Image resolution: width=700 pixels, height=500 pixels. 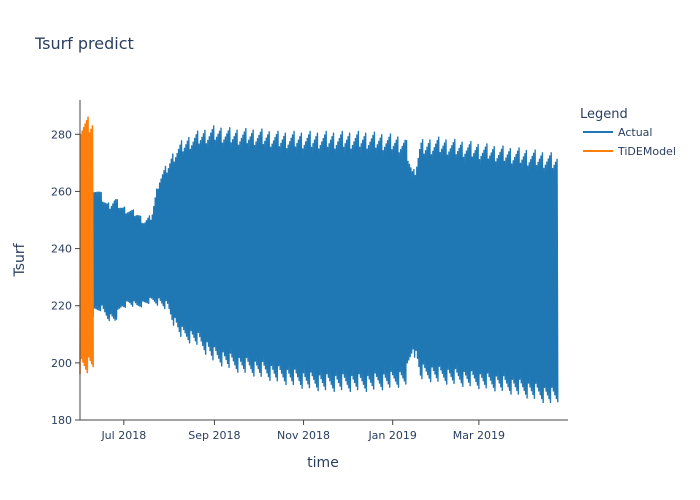 What do you see at coordinates (61, 306) in the screenshot?
I see `y-tick-label: 220` at bounding box center [61, 306].